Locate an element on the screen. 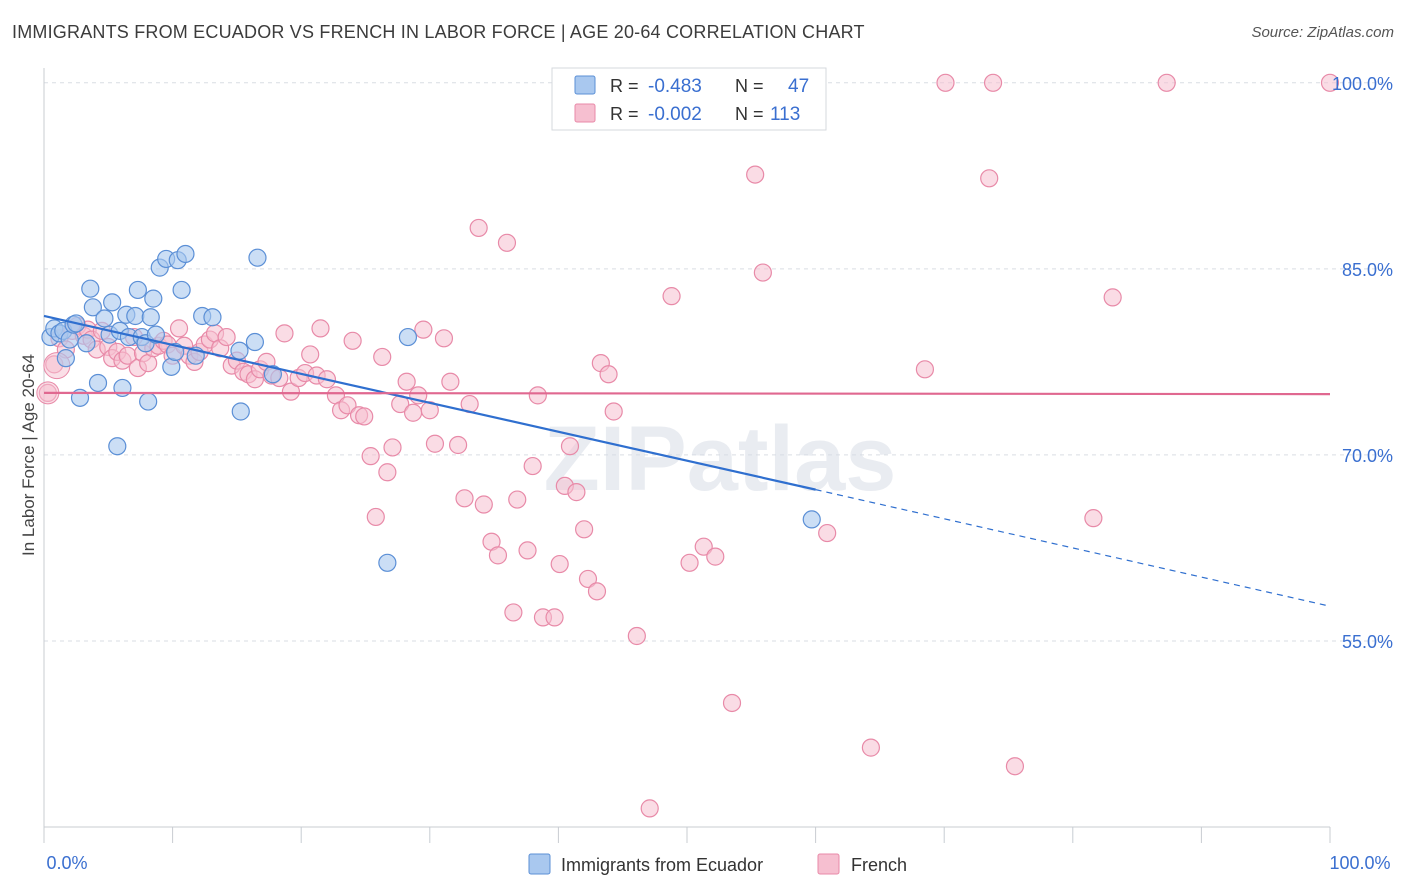 The image size is (1406, 892). n-value-1: 47 is located at coordinates (798, 86).